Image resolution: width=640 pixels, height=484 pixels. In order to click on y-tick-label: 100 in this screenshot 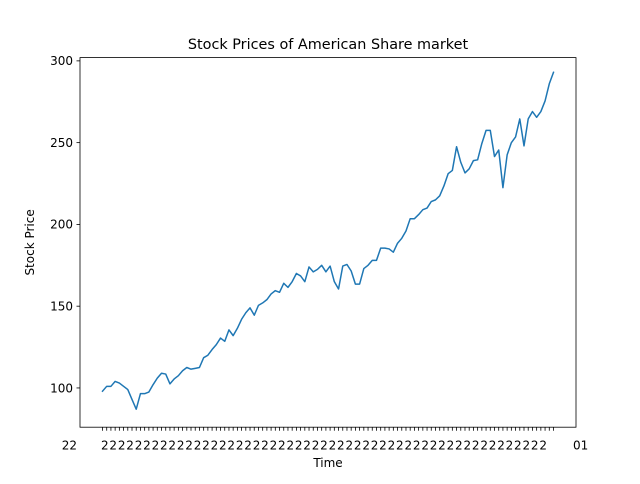, I will do `click(61, 388)`.